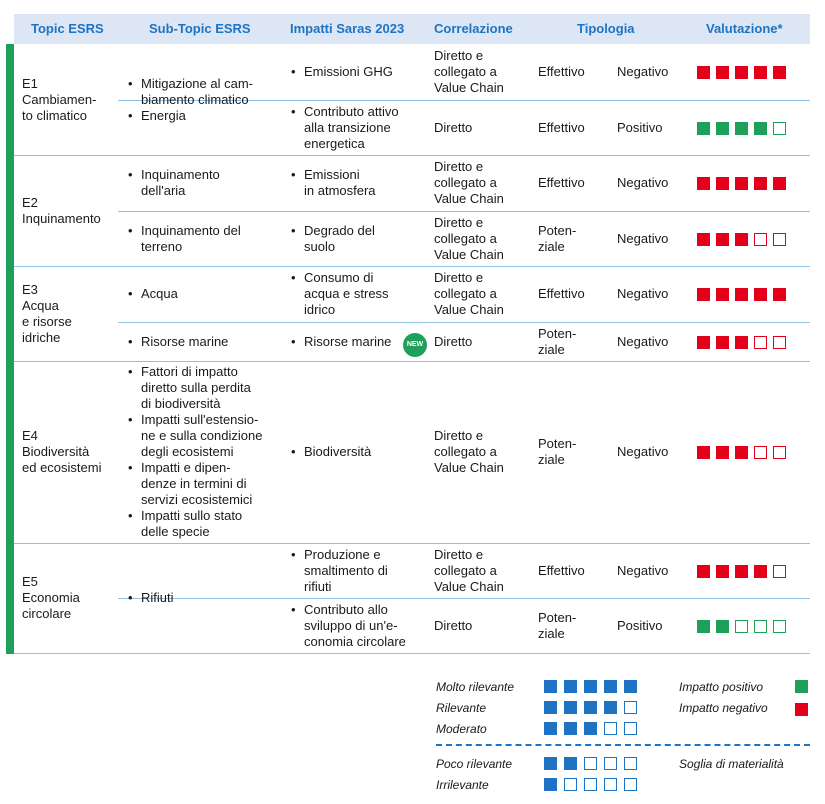 Image resolution: width=825 pixels, height=804 pixels. Describe the element at coordinates (801, 709) in the screenshot. I see `legend-negative-swatch` at that location.